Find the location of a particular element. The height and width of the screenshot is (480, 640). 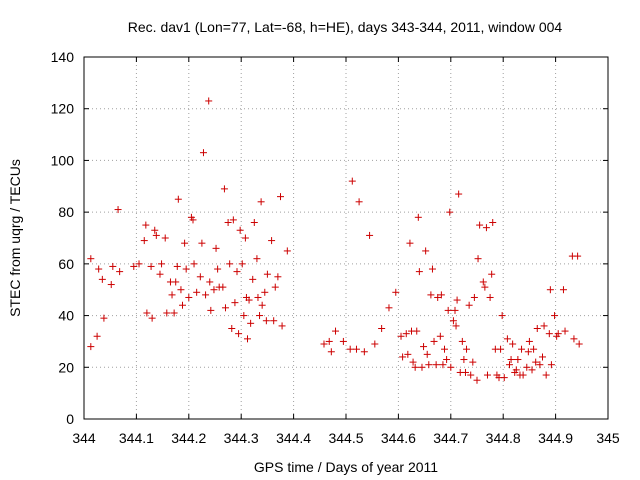

x-tick-label: 344 is located at coordinates (84, 438).